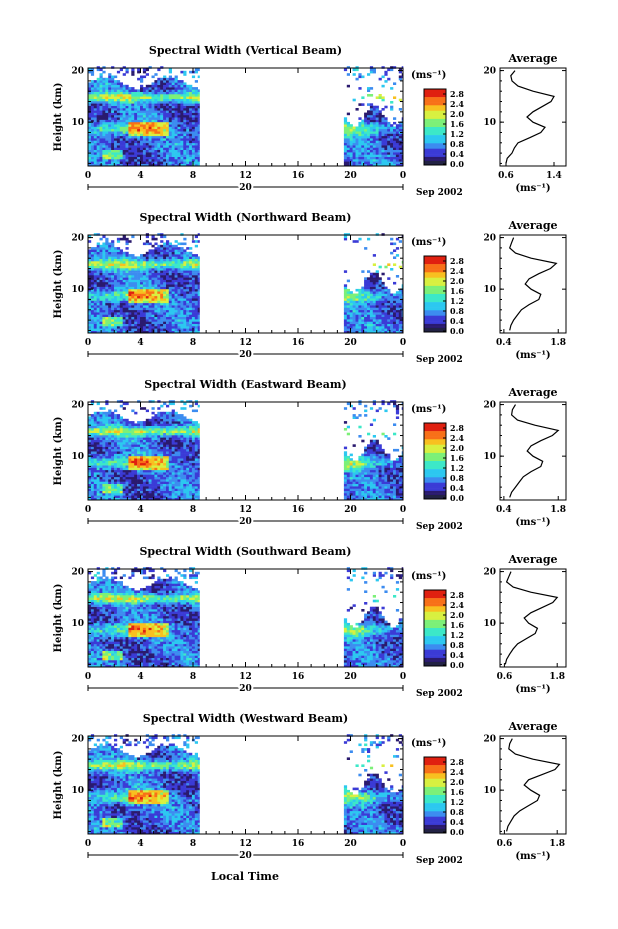  I want to click on x-tick-label: 8, so click(193, 343).